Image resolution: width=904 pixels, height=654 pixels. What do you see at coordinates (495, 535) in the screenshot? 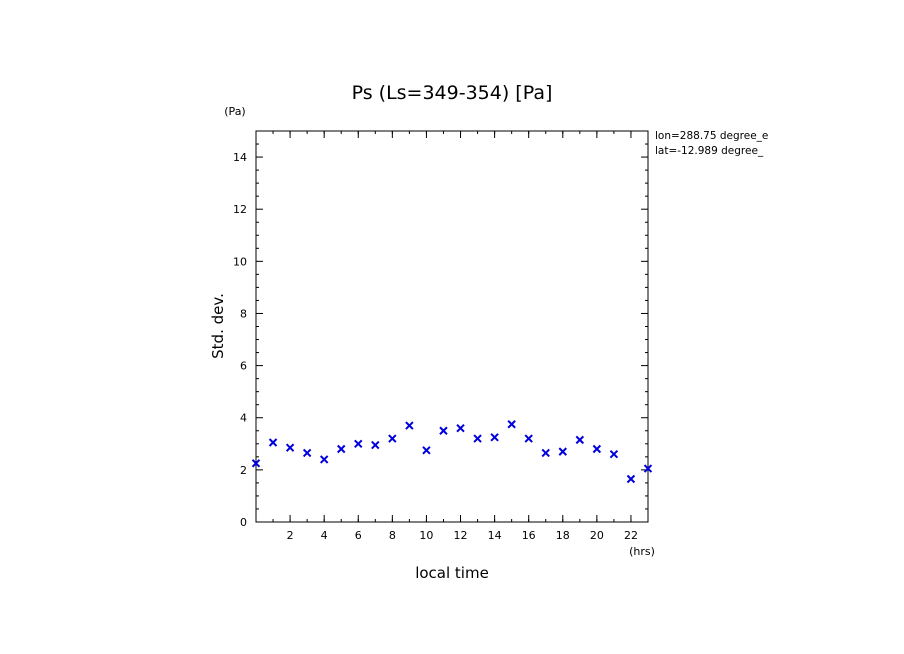
I see `x-tick-label: 14` at bounding box center [495, 535].